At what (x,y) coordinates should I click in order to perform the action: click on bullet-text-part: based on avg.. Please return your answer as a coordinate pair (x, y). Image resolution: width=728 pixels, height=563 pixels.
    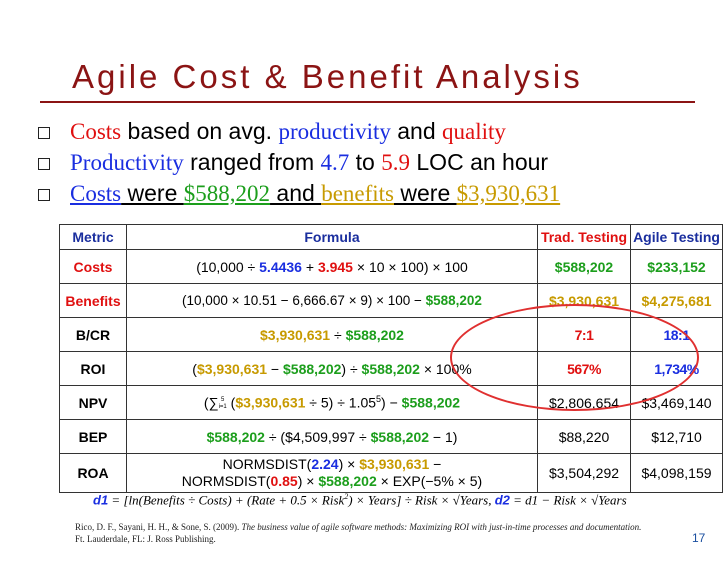
    Looking at the image, I should click on (200, 131).